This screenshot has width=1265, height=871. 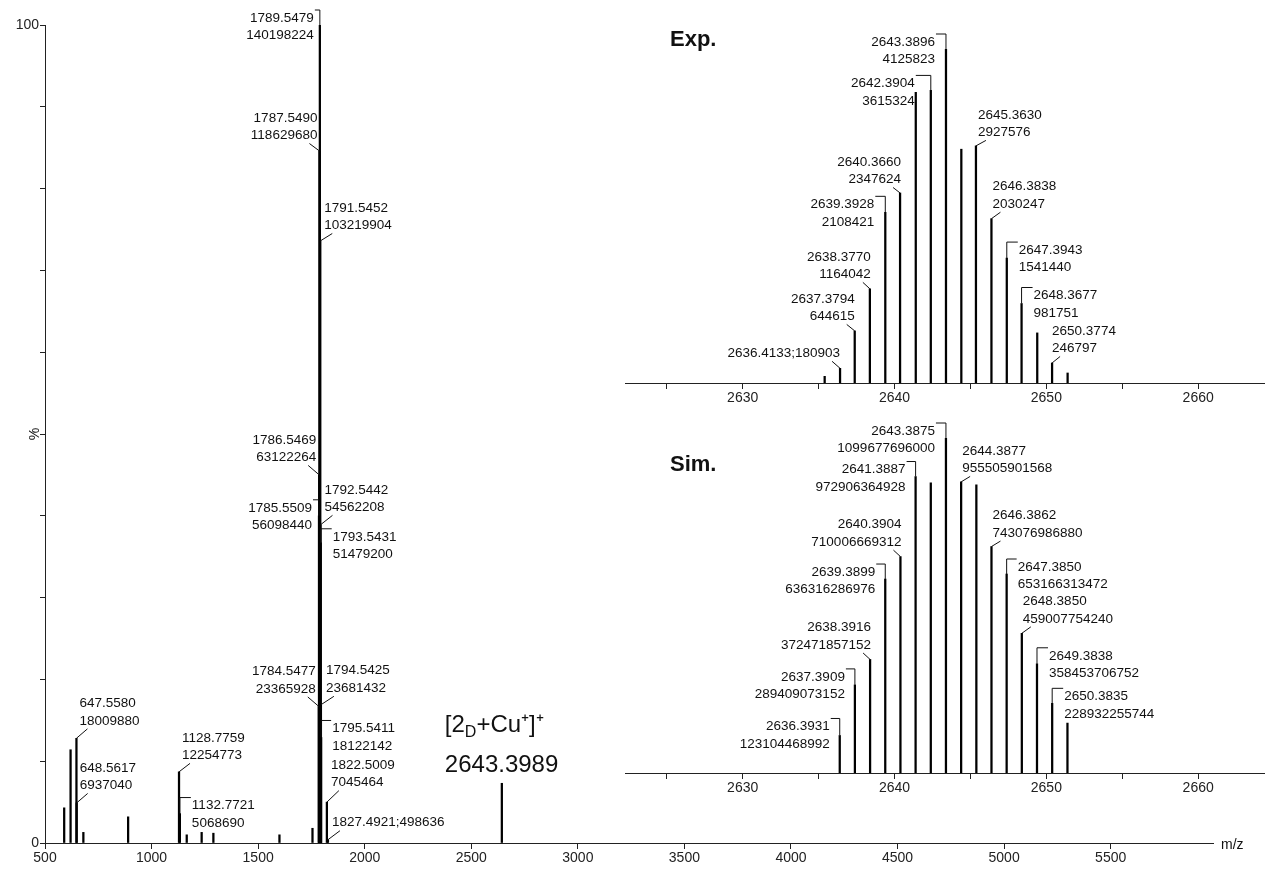 I want to click on annotation: 1791.5452 103219904, so click(x=358, y=216).